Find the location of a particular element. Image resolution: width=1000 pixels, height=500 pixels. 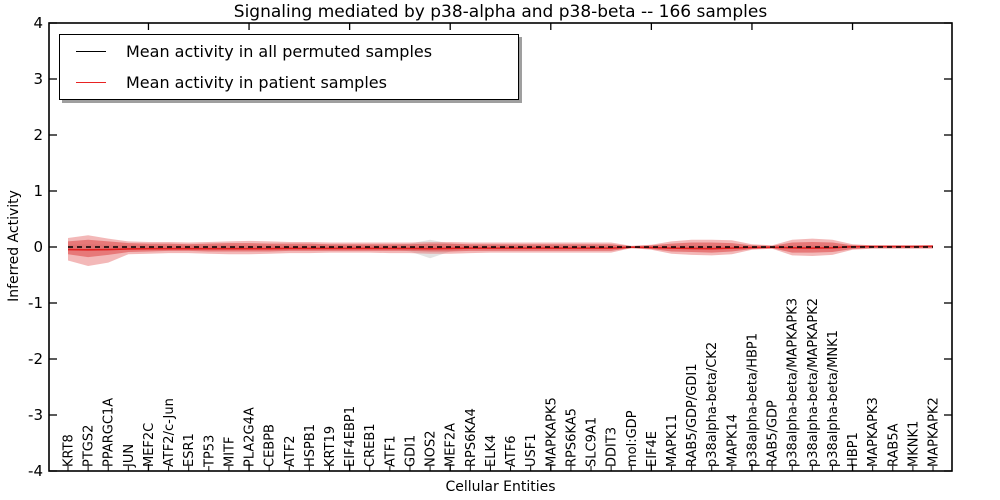

permuted-line-swatch is located at coordinates (91, 52).